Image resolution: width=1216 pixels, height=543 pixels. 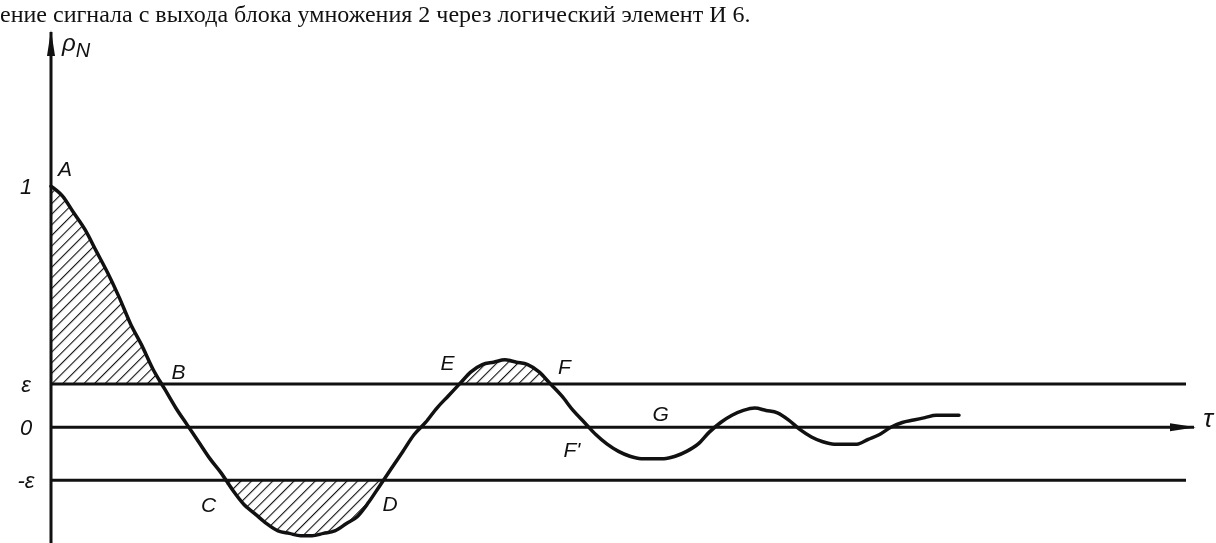 I want to click on y-tick-label: 0, so click(x=26, y=427).